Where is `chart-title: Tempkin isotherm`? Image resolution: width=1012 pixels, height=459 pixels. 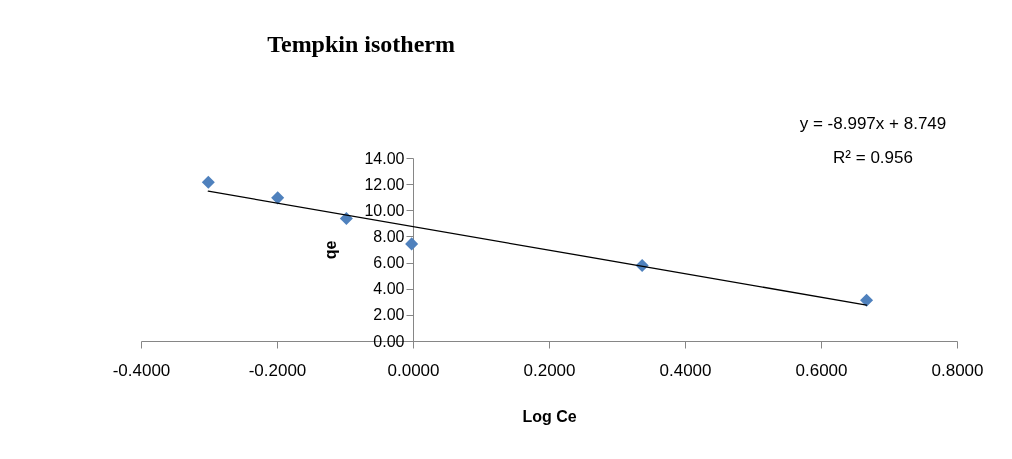 chart-title: Tempkin isotherm is located at coordinates (361, 44).